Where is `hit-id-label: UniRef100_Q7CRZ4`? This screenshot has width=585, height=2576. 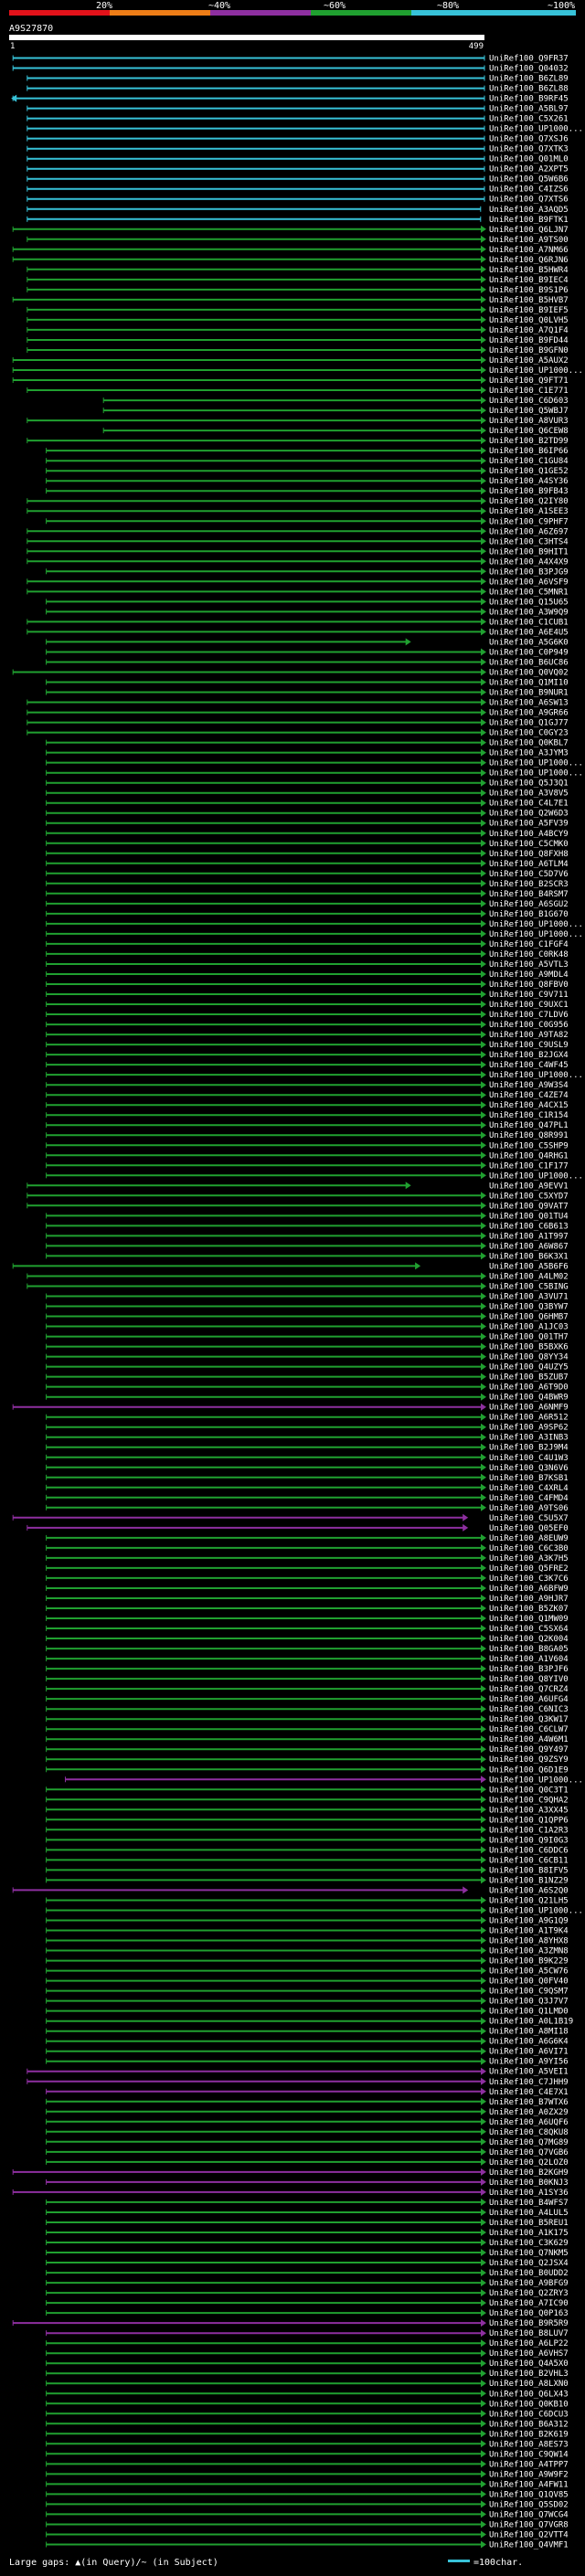 hit-id-label: UniRef100_Q7CRZ4 is located at coordinates (529, 1689).